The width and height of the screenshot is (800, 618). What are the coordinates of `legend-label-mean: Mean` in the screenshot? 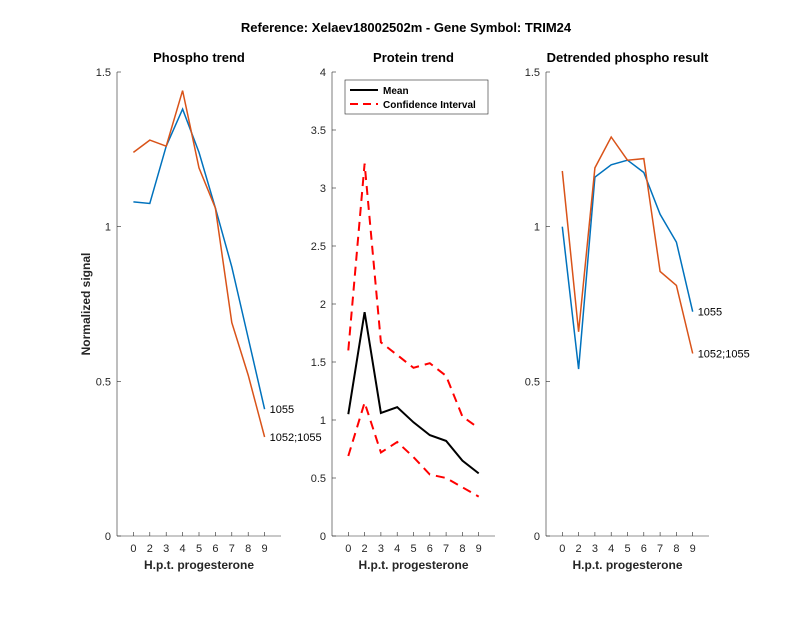 It's located at (396, 91).